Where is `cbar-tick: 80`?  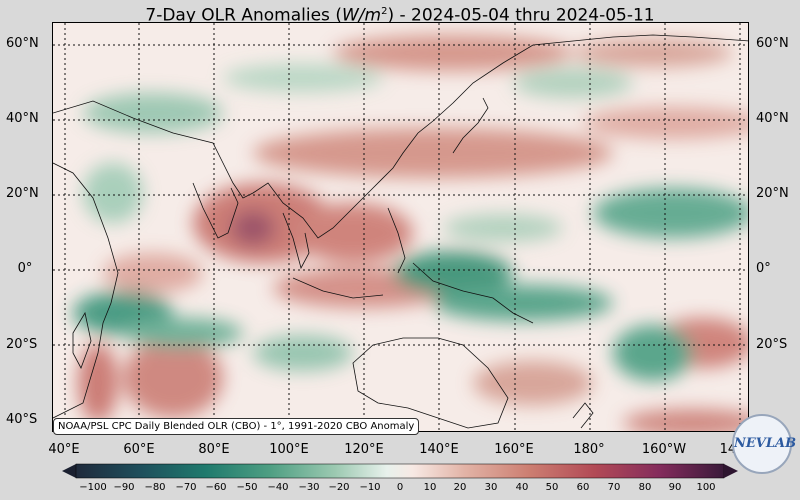 cbar-tick: 80 is located at coordinates (645, 487).